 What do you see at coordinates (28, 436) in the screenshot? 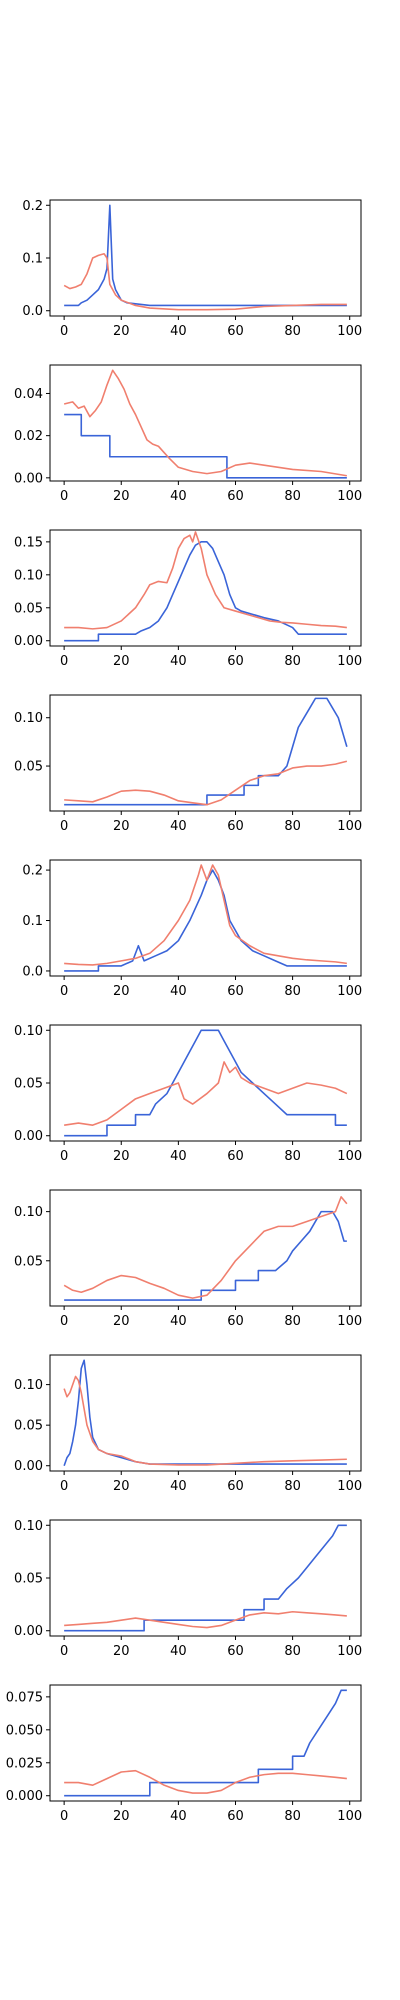
I see `y-tick-label: 0.02` at bounding box center [28, 436].